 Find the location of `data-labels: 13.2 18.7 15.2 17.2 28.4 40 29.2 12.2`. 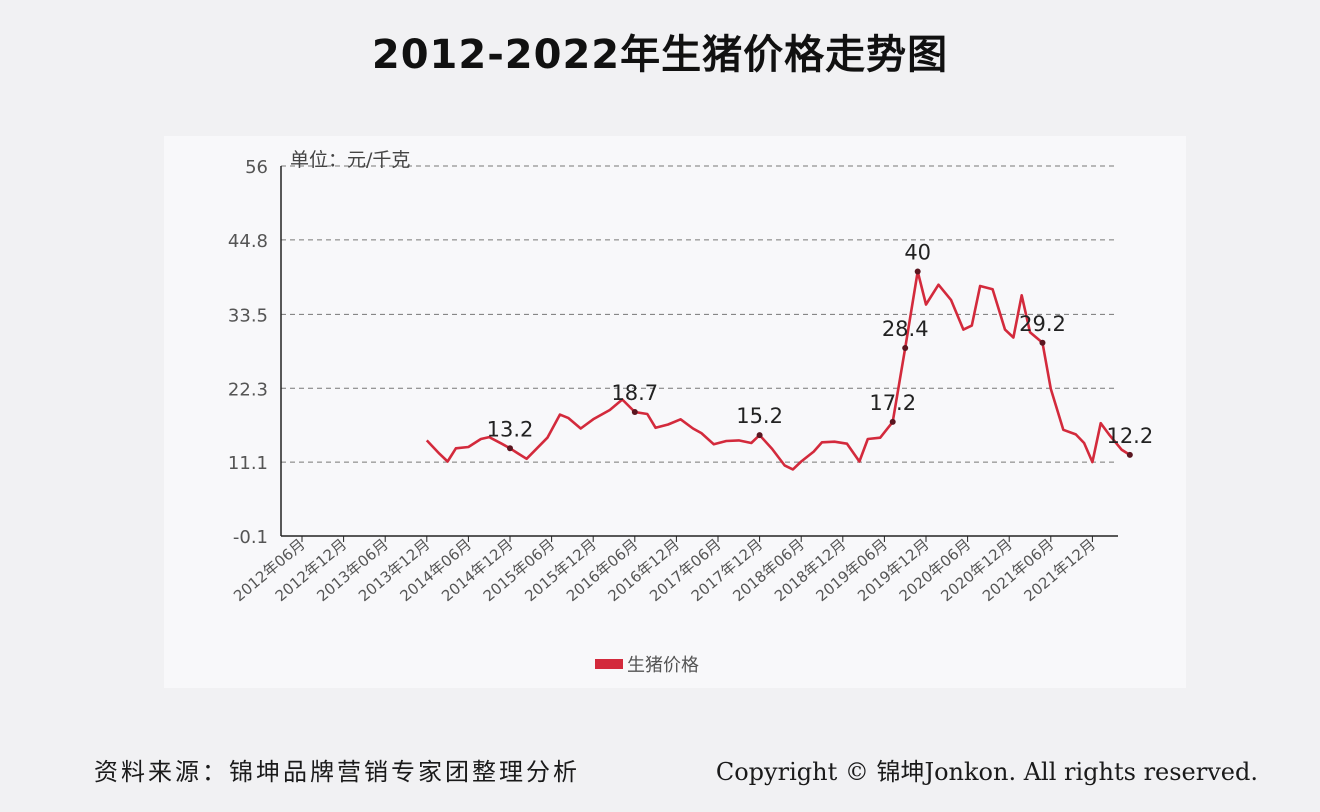

data-labels: 13.2 18.7 15.2 17.2 28.4 40 29.2 12.2 is located at coordinates (820, 349).